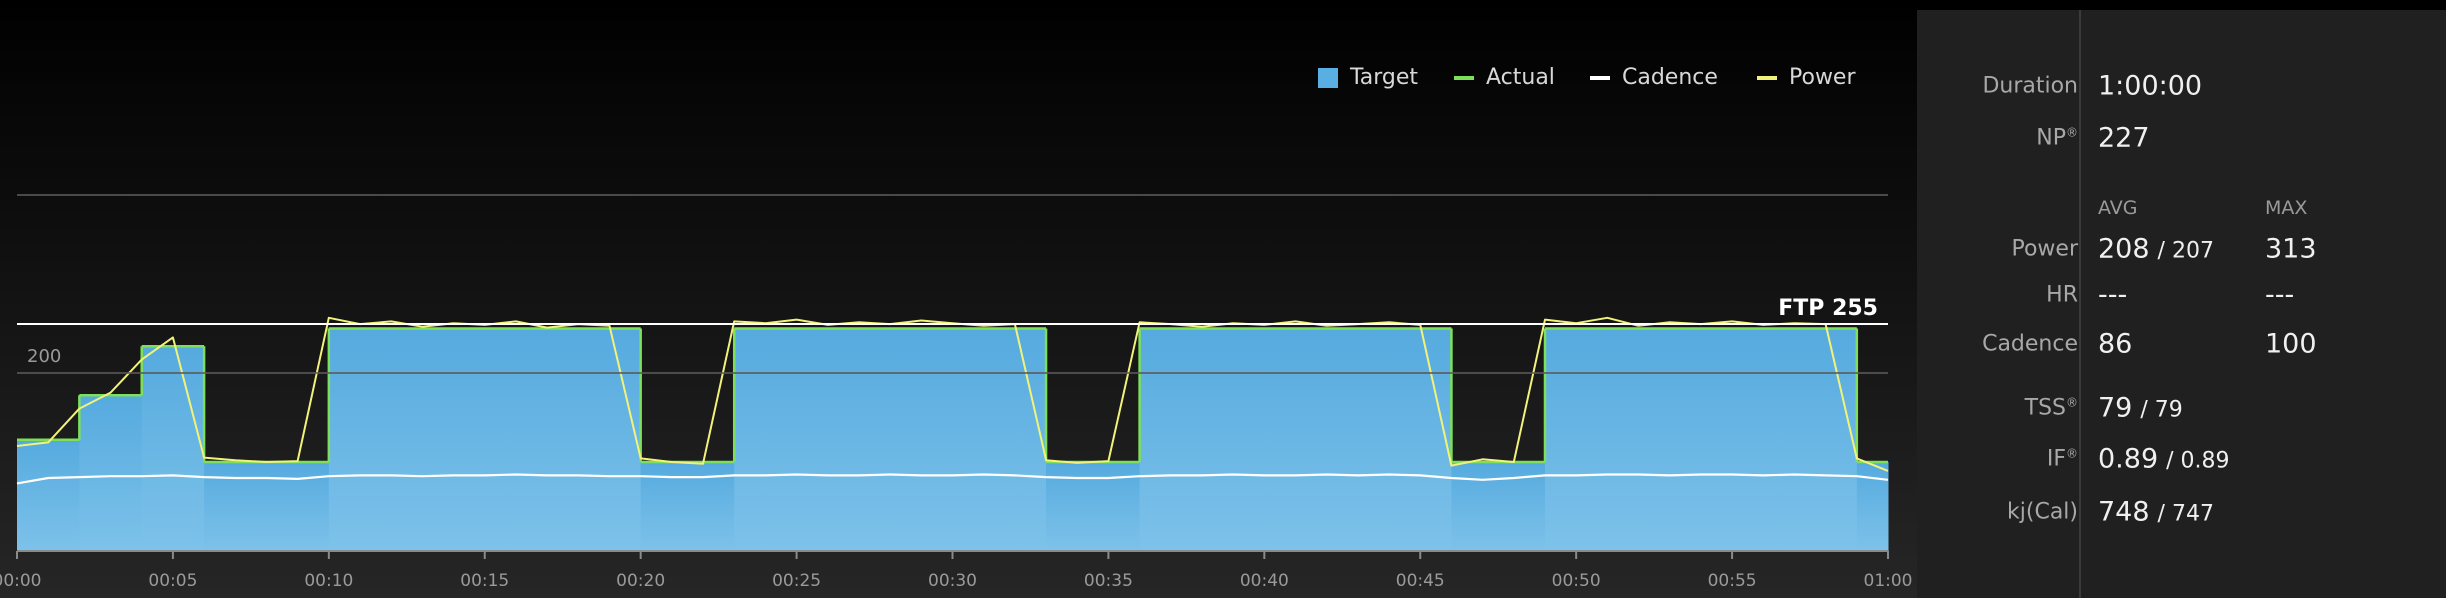  Describe the element at coordinates (2185, 514) in the screenshot. I see `score-sub: / 747` at that location.